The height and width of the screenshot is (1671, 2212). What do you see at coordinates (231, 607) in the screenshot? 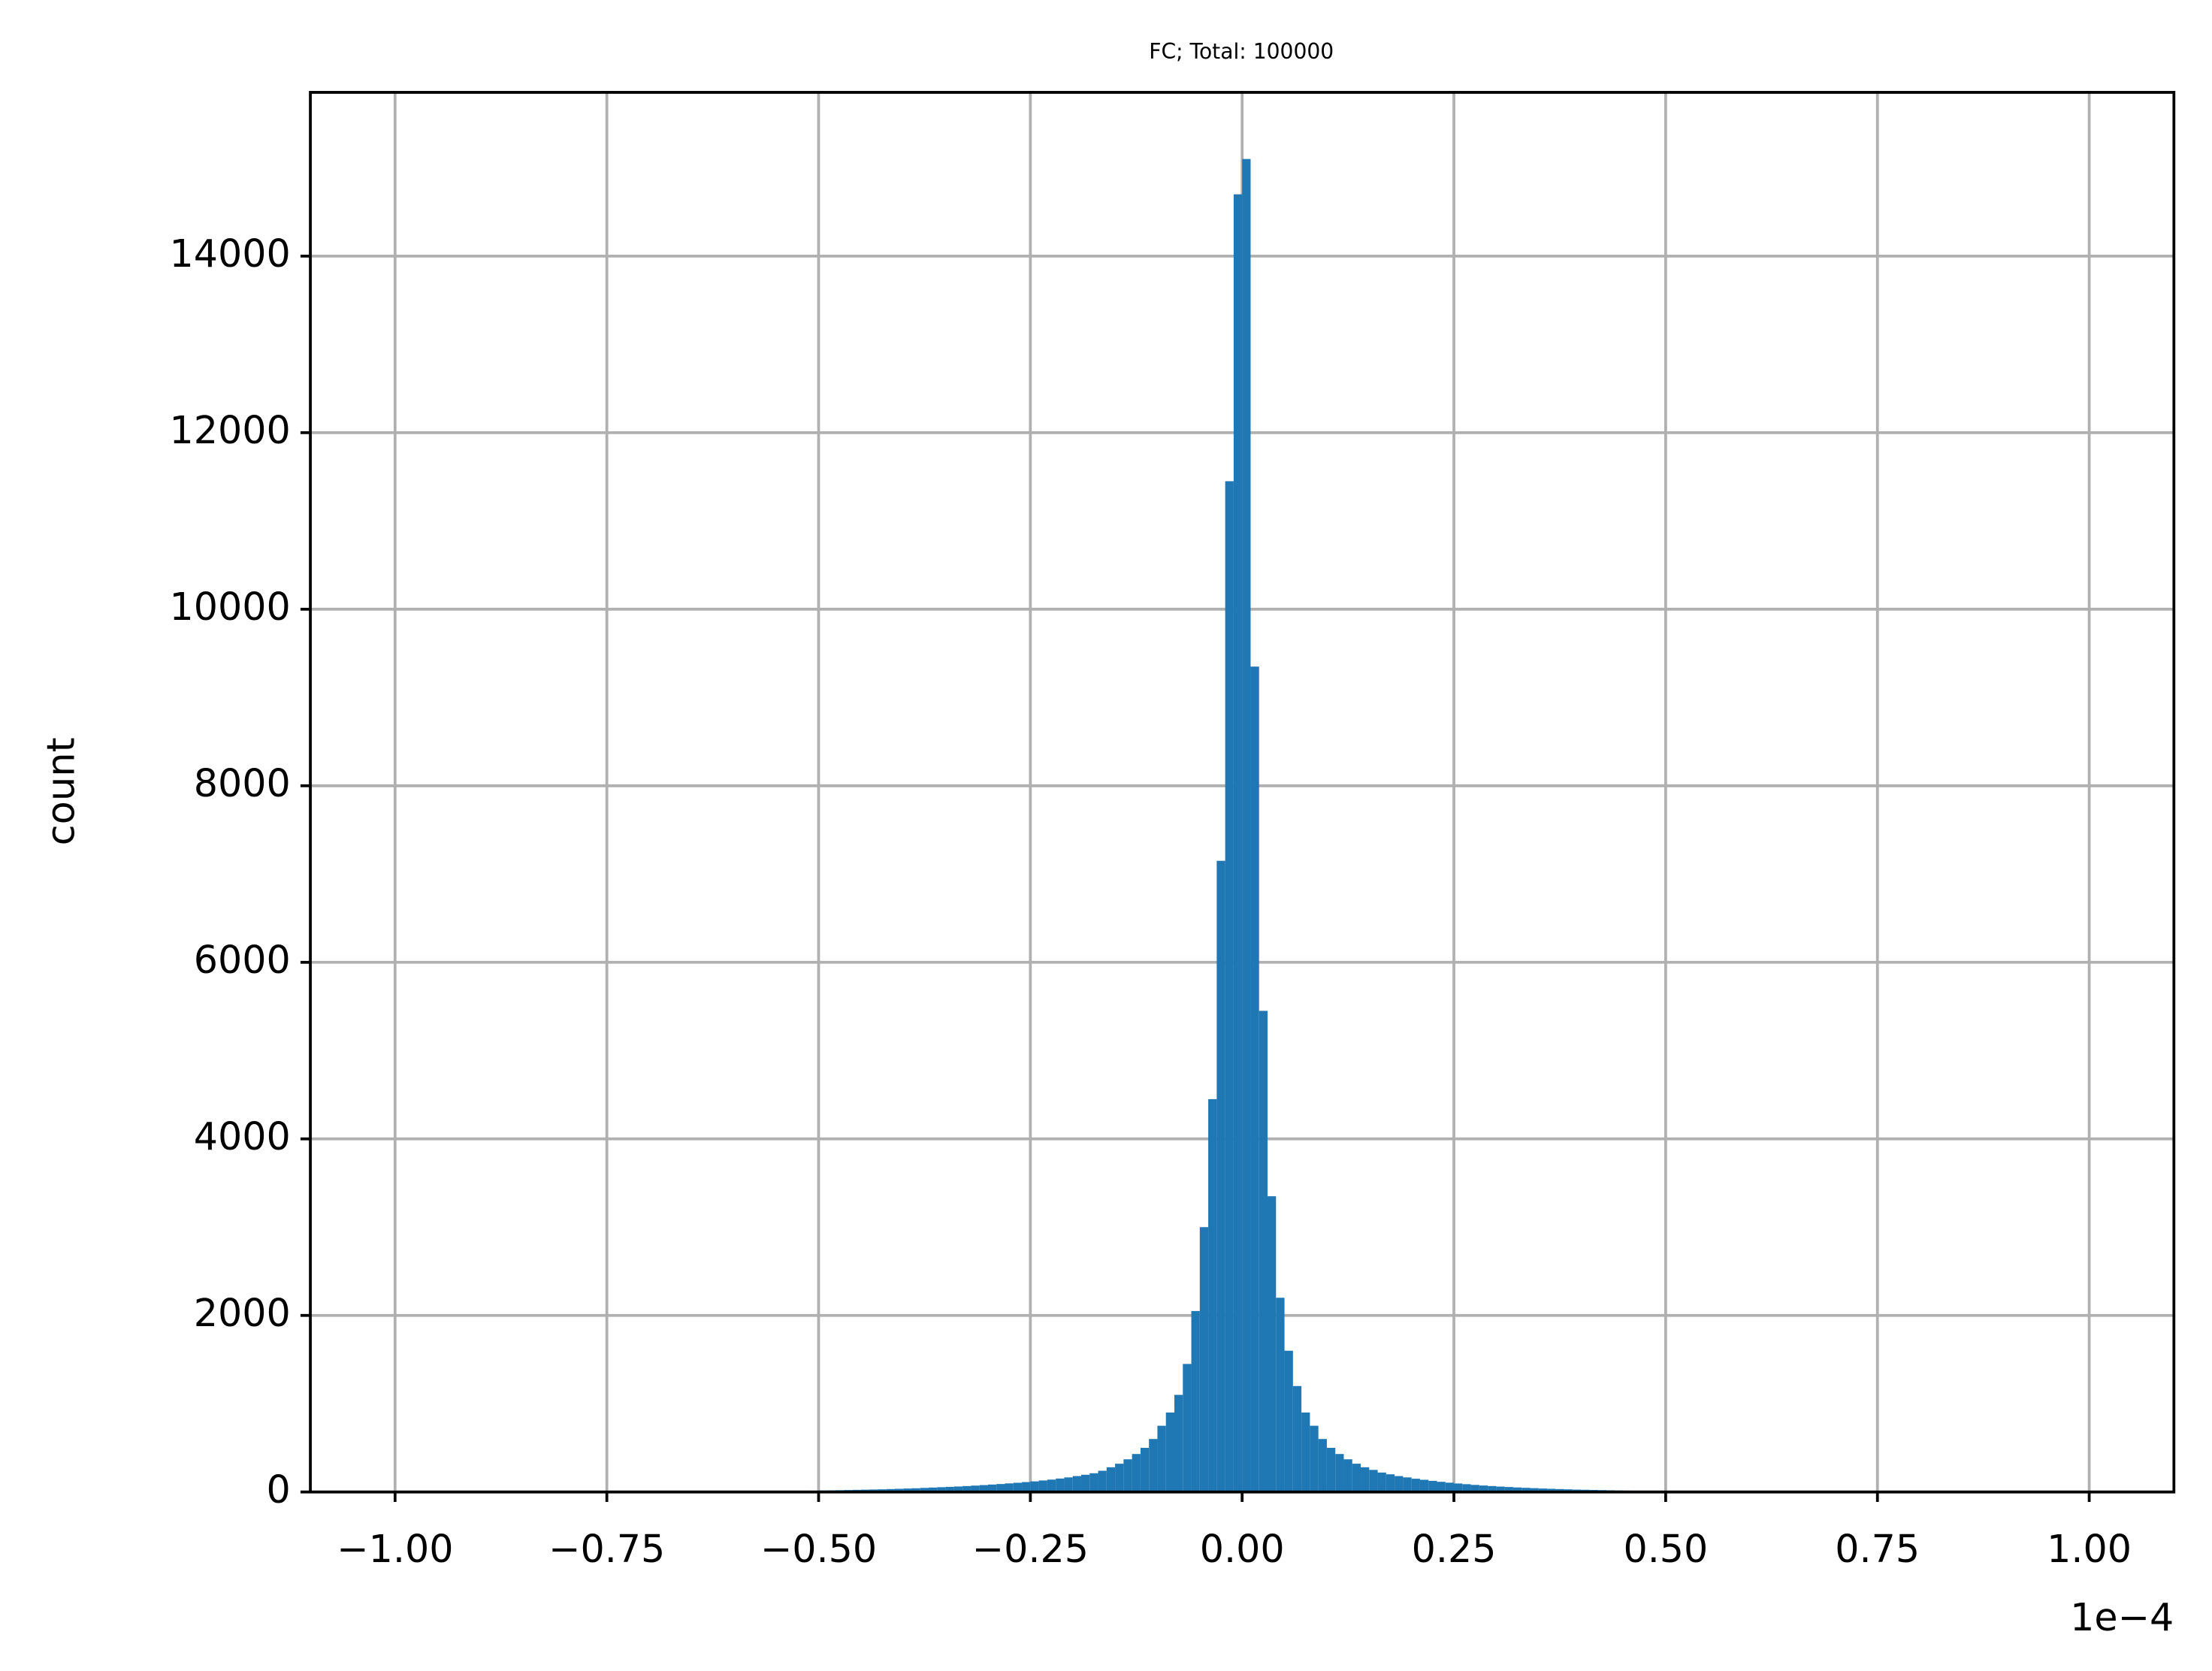
I see `y-tick-label: 10000` at bounding box center [231, 607].